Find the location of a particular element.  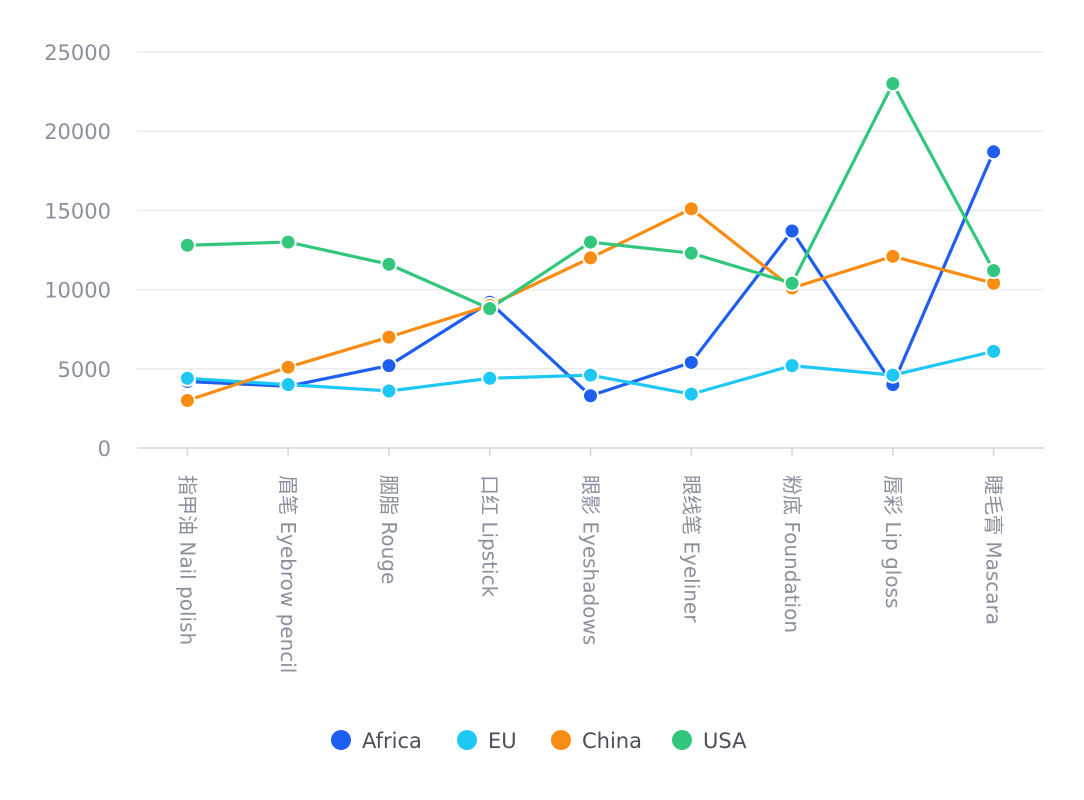

y-tick-label: 25000 is located at coordinates (77, 53).